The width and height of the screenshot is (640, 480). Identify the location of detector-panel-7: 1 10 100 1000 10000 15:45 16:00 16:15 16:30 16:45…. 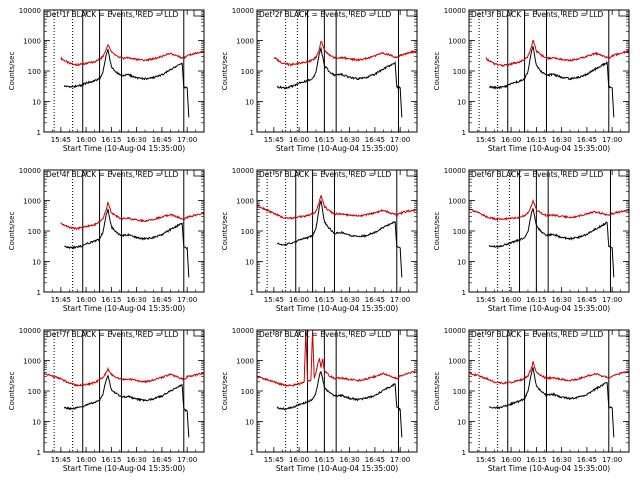
(106, 400).